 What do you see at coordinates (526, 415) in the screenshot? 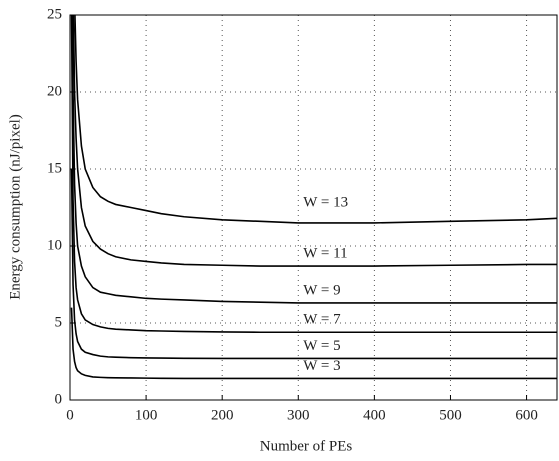
I see `x-tick-label: 600` at bounding box center [526, 415].